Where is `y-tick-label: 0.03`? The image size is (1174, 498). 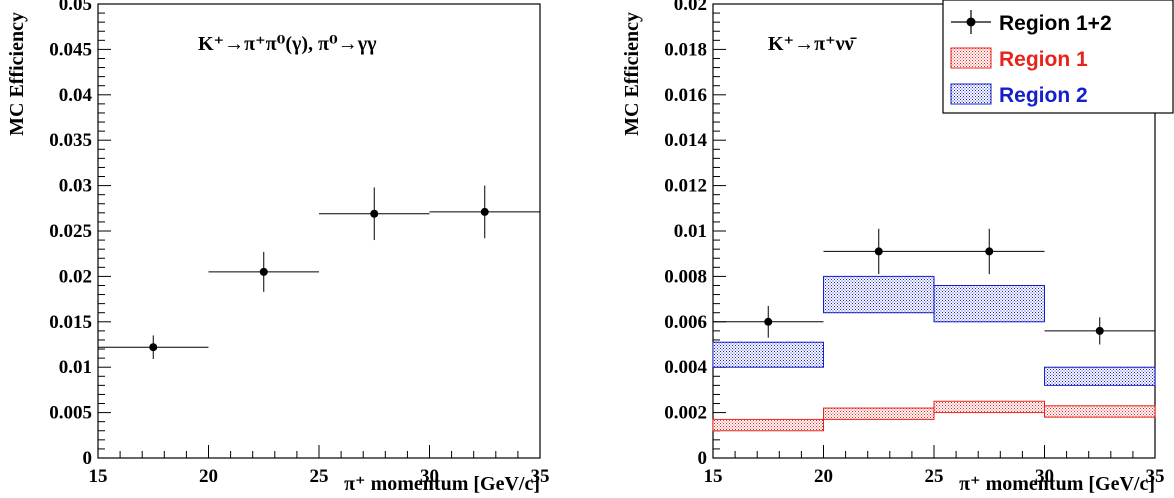 y-tick-label: 0.03 is located at coordinates (75, 186).